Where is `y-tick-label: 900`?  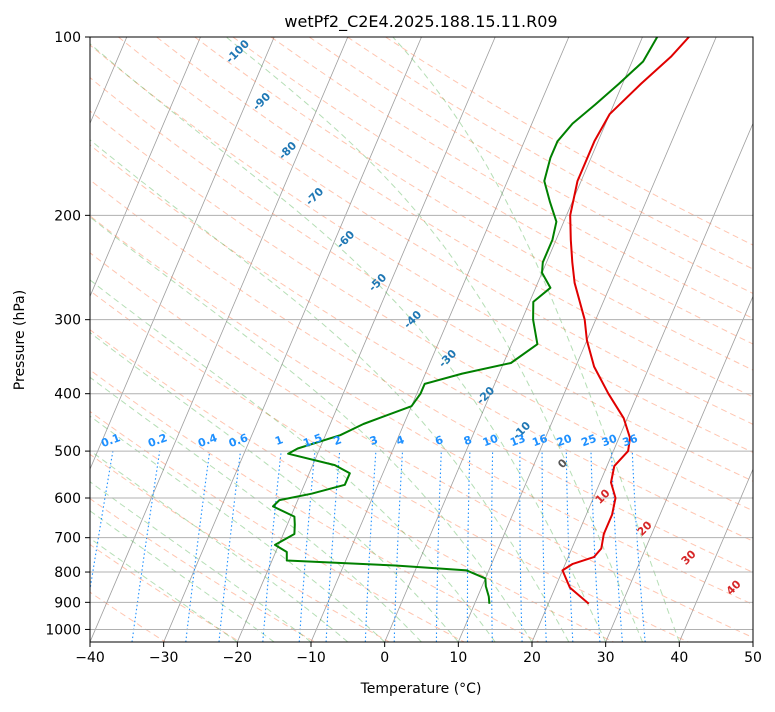 y-tick-label: 900 is located at coordinates (67, 603).